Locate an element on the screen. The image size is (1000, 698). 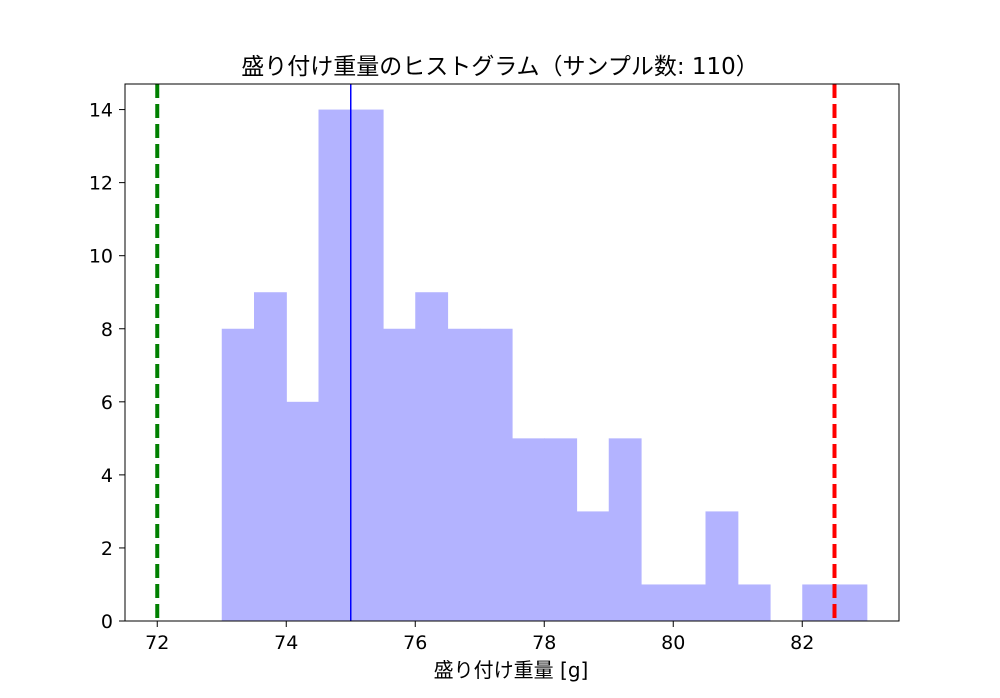
y-tick-label: 2 is located at coordinates (107, 549).